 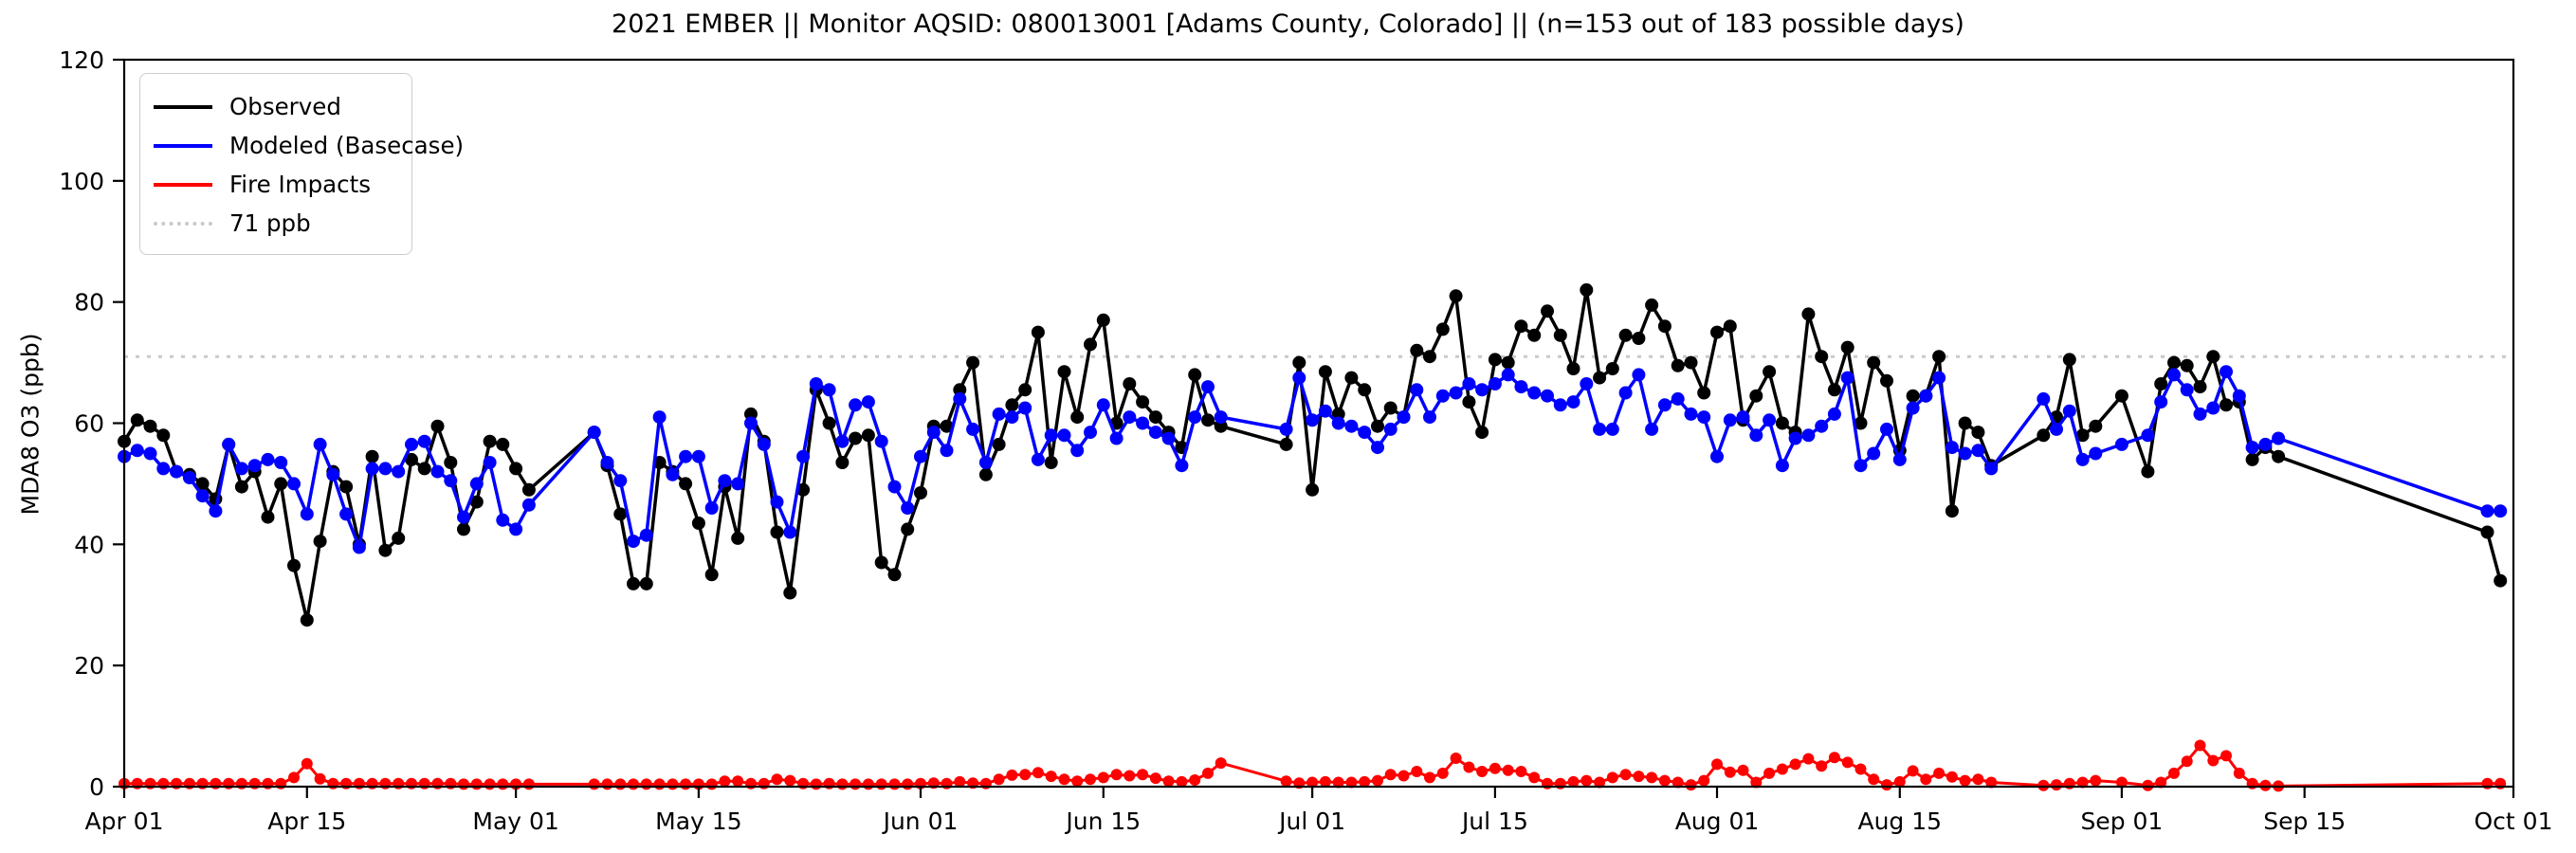 I want to click on x-tick-label: Aug 15, so click(x=1899, y=821).